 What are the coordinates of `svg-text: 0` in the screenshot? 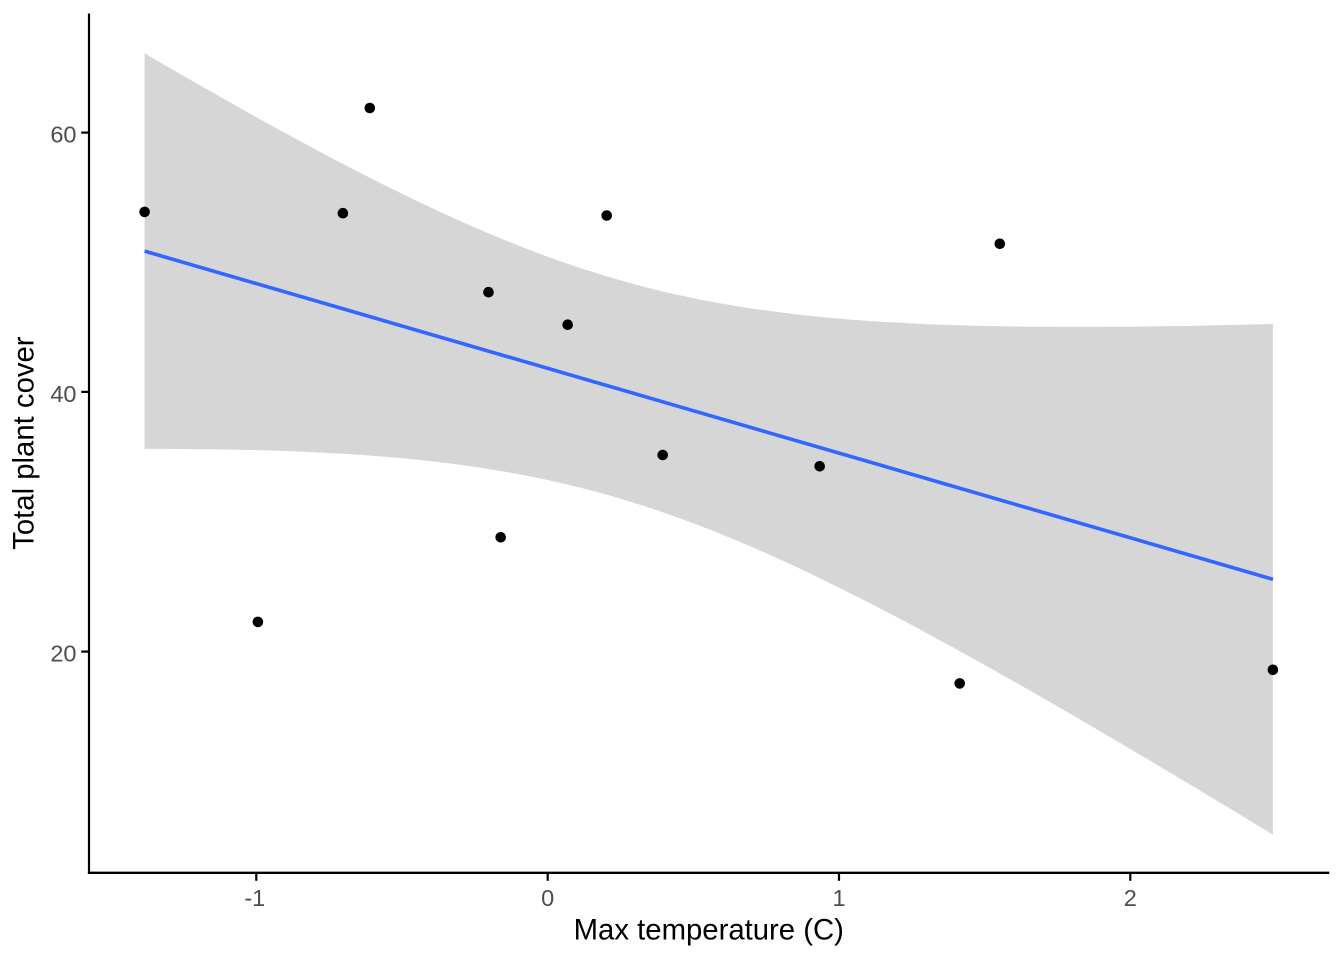 It's located at (547, 898).